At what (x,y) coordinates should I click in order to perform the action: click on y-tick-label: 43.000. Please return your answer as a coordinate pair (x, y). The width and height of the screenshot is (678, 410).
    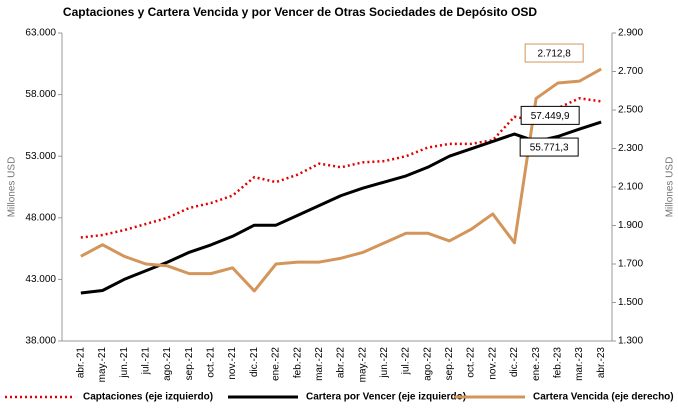
    Looking at the image, I should click on (40, 279).